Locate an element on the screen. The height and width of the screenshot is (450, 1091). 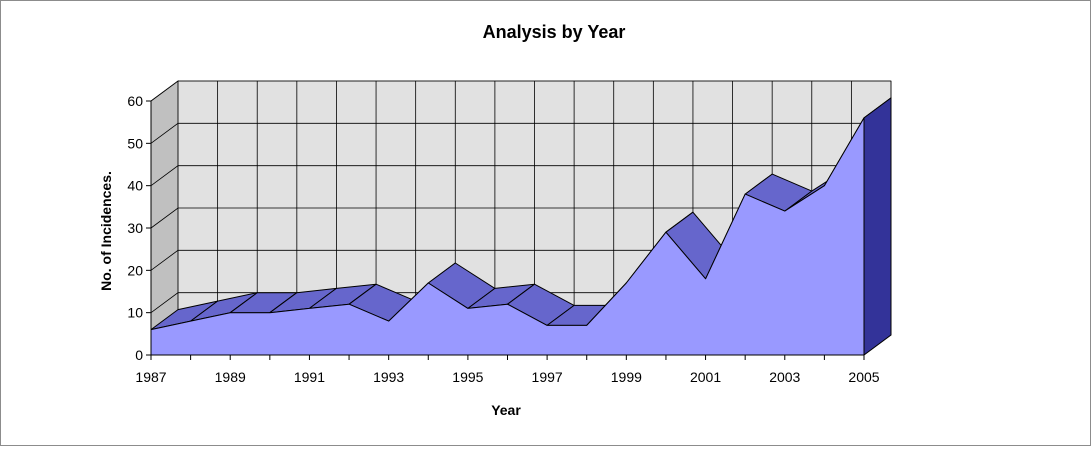
x-tick-label: 1989 is located at coordinates (230, 377).